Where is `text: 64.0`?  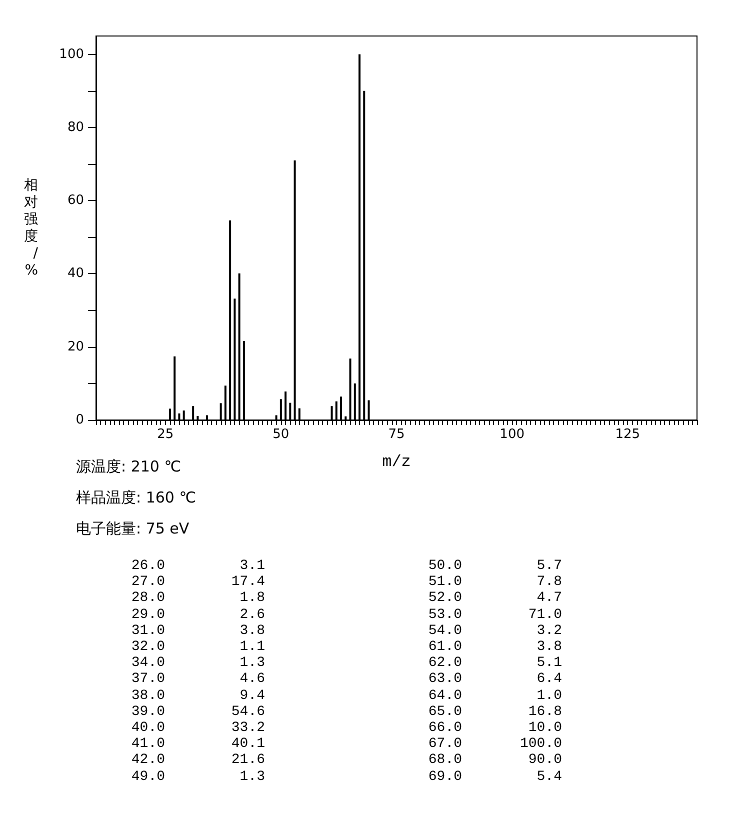 text: 64.0 is located at coordinates (445, 696).